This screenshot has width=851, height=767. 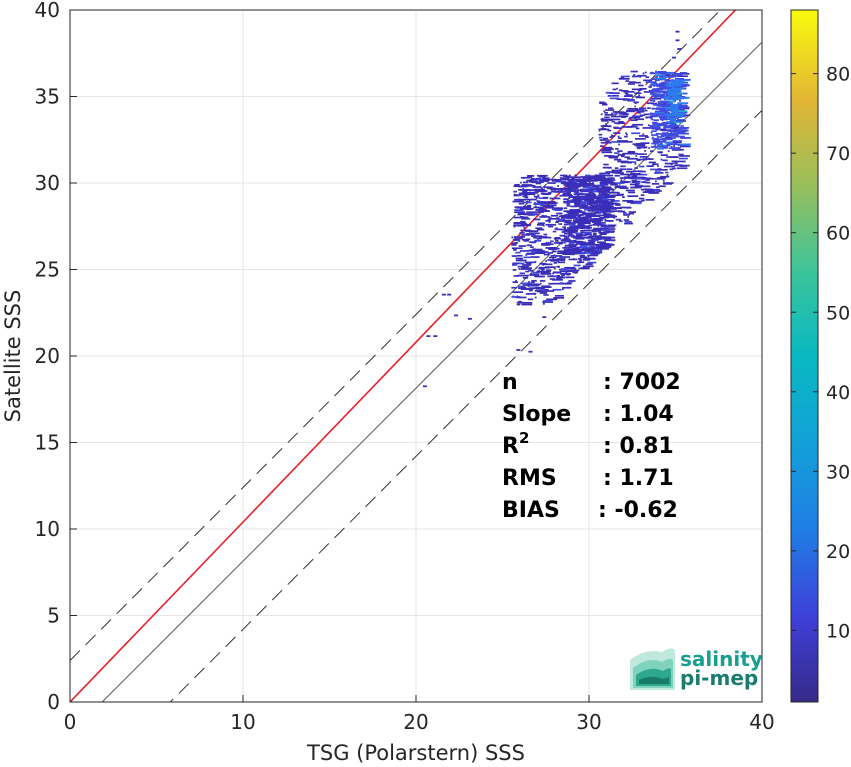 I want to click on colorbar-tick-label: 50, so click(x=838, y=313).